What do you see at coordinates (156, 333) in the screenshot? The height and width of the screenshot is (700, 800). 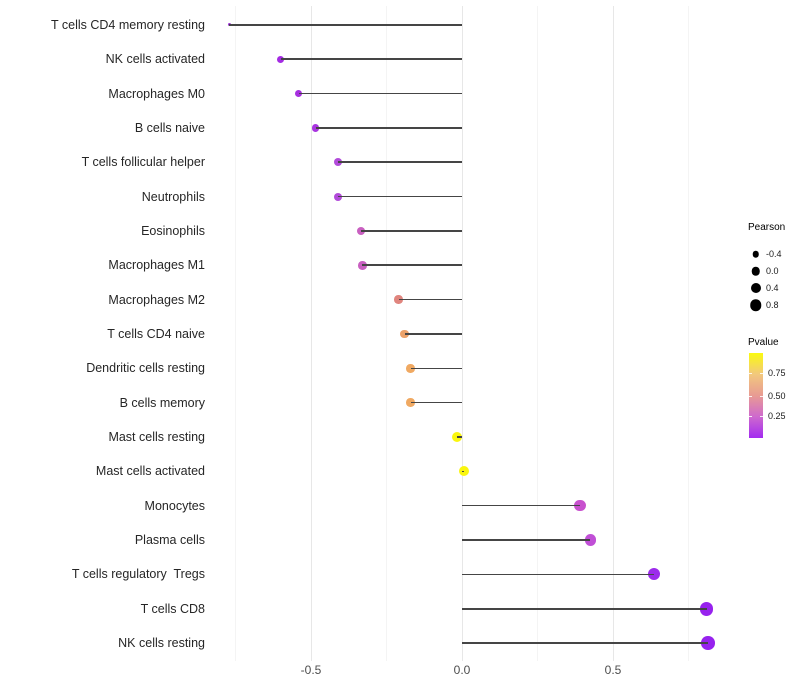 I see `category-label: T cells CD4 naive` at bounding box center [156, 333].